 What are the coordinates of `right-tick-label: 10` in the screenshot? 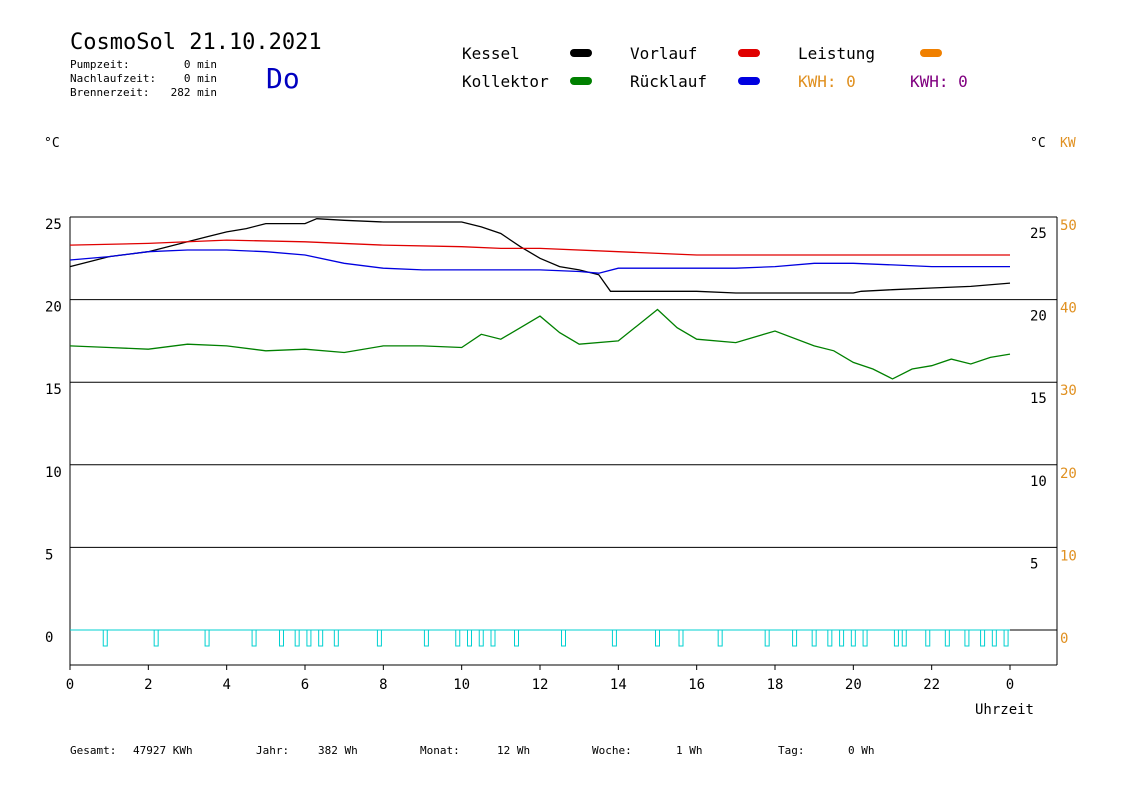 It's located at (1038, 482).